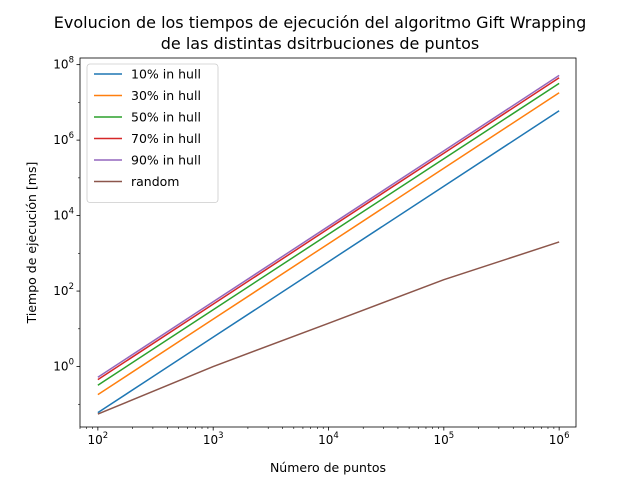  I want to click on y-tick-label-exp: 2, so click(71, 287).